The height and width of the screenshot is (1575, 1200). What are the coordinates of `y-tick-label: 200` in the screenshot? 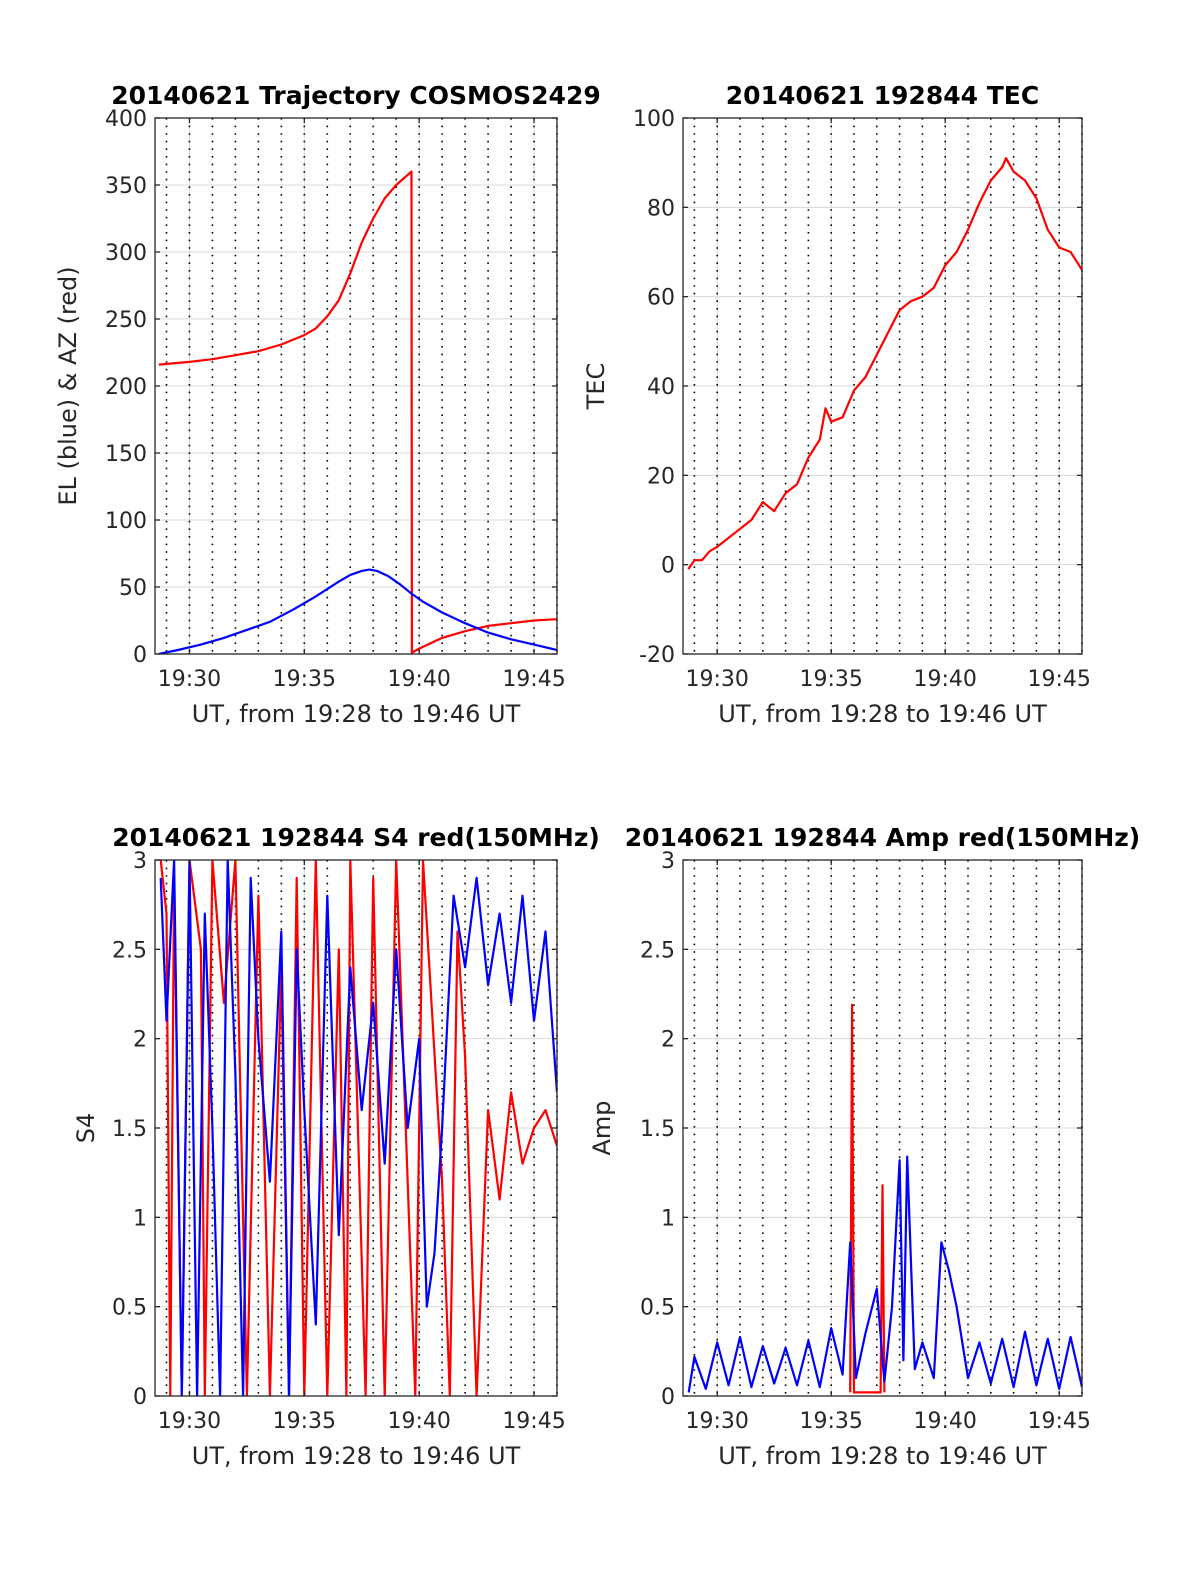 It's located at (126, 387).